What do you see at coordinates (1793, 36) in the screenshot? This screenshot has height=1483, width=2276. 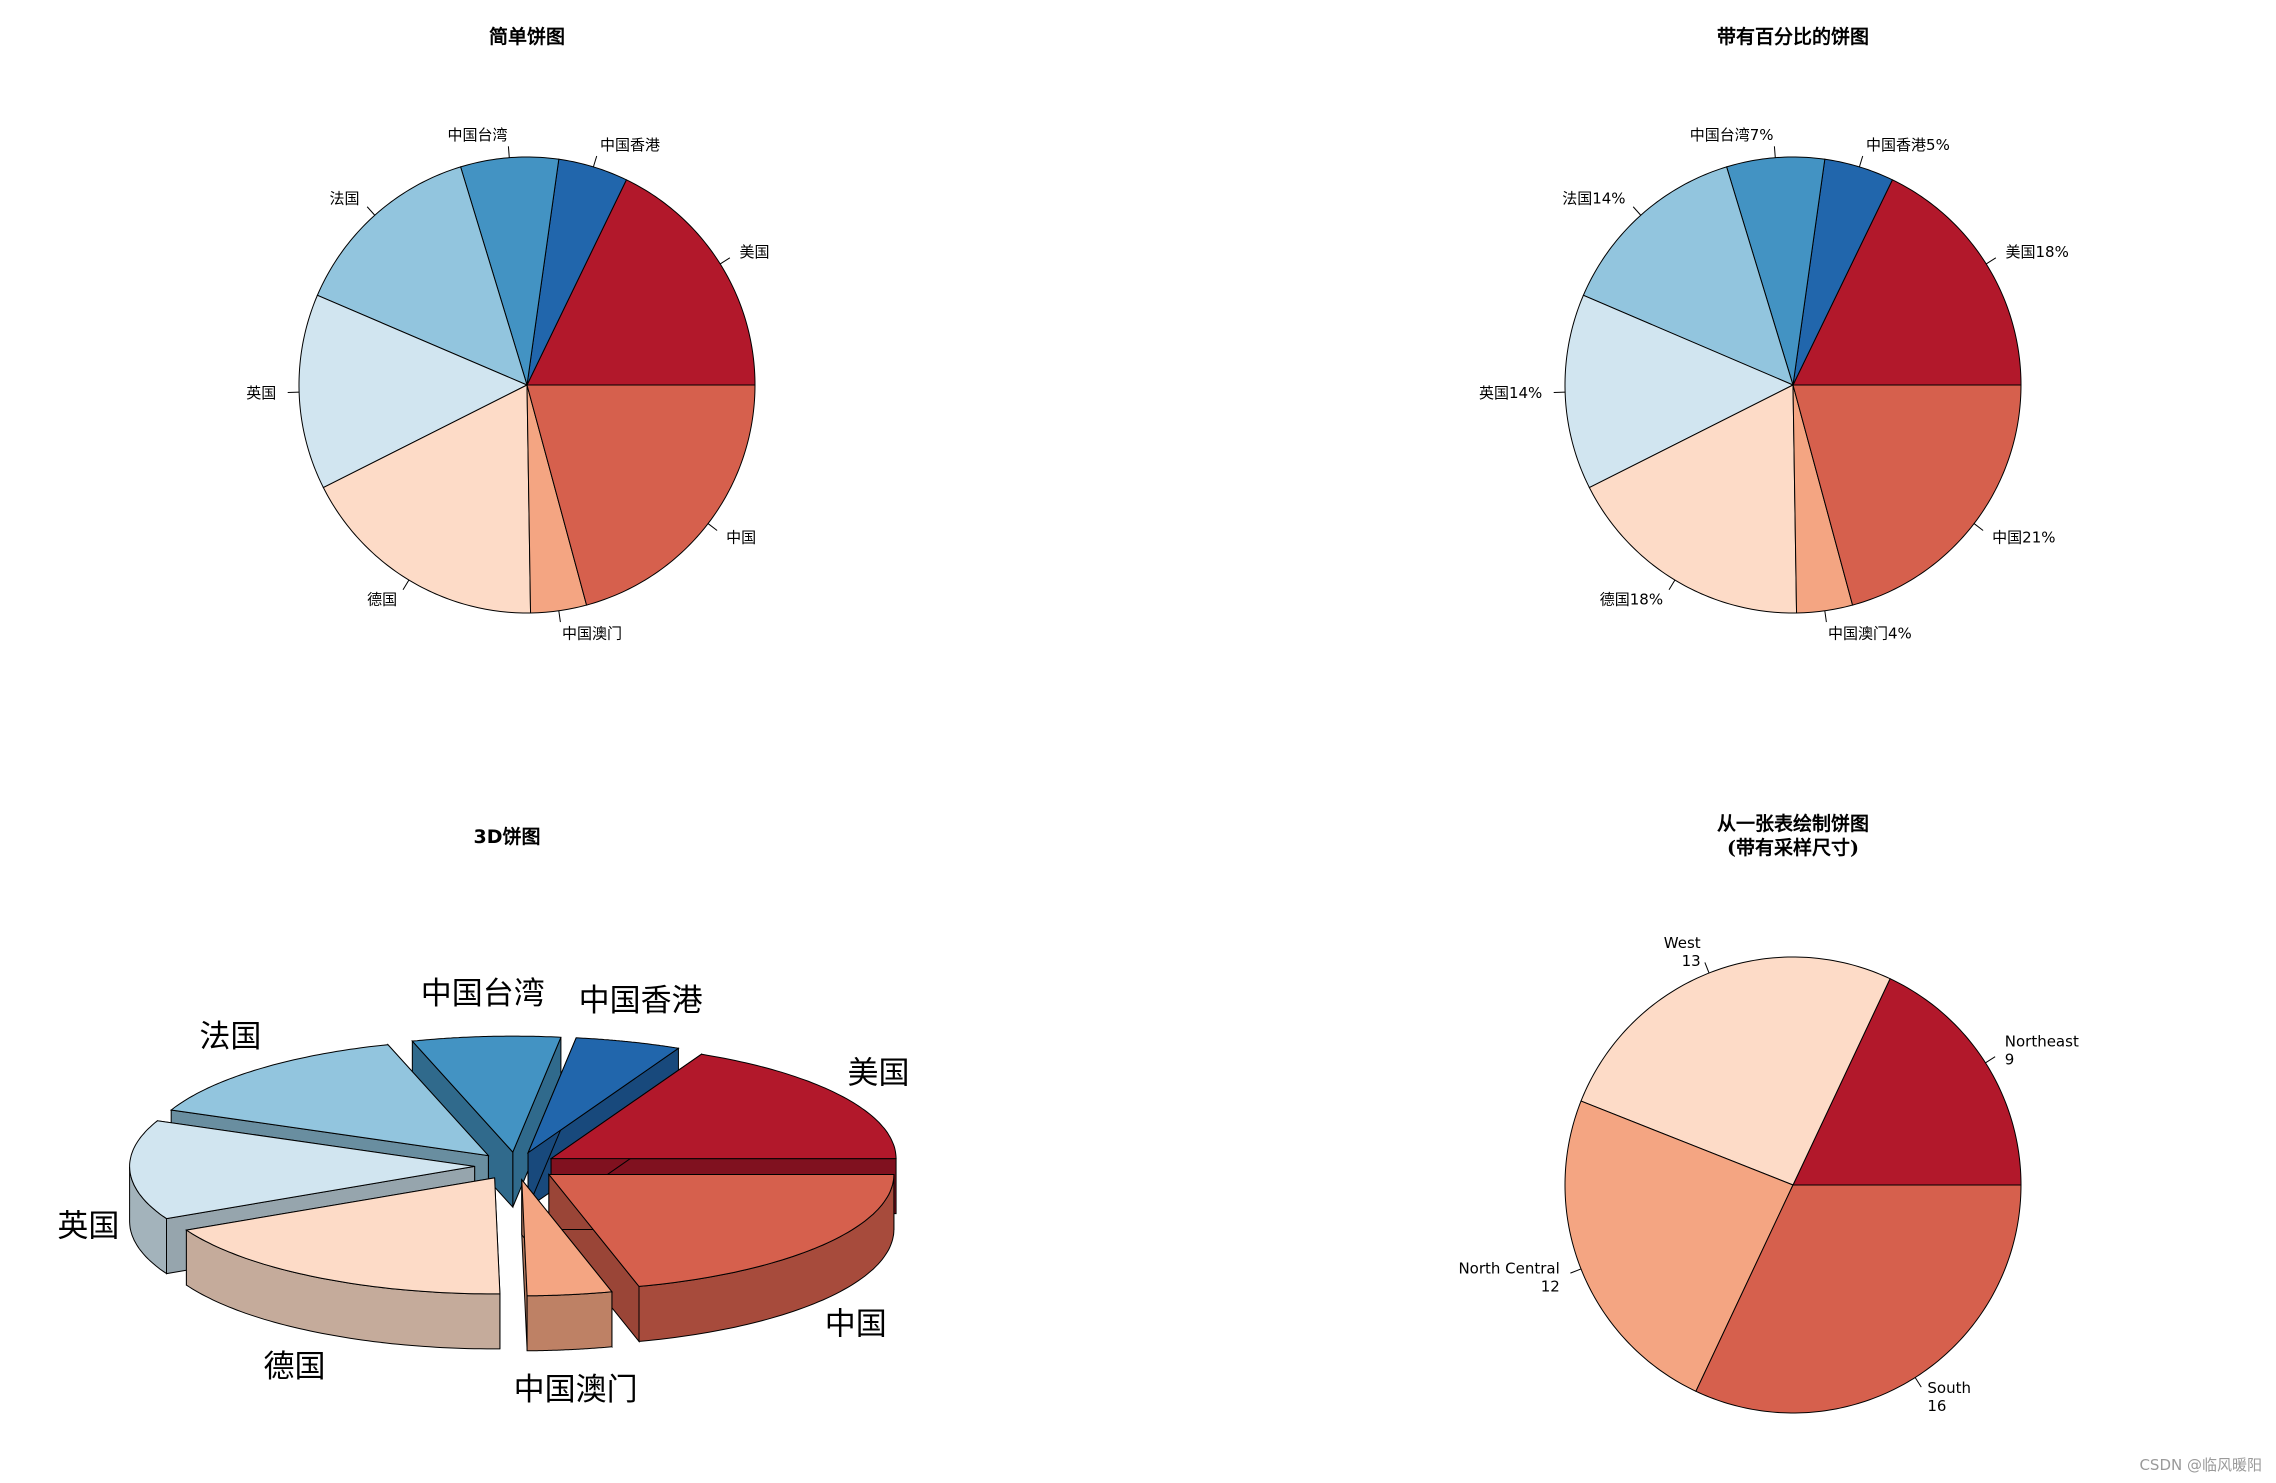 I see `chart-title-percent-pie: 带有百分比的饼图` at bounding box center [1793, 36].